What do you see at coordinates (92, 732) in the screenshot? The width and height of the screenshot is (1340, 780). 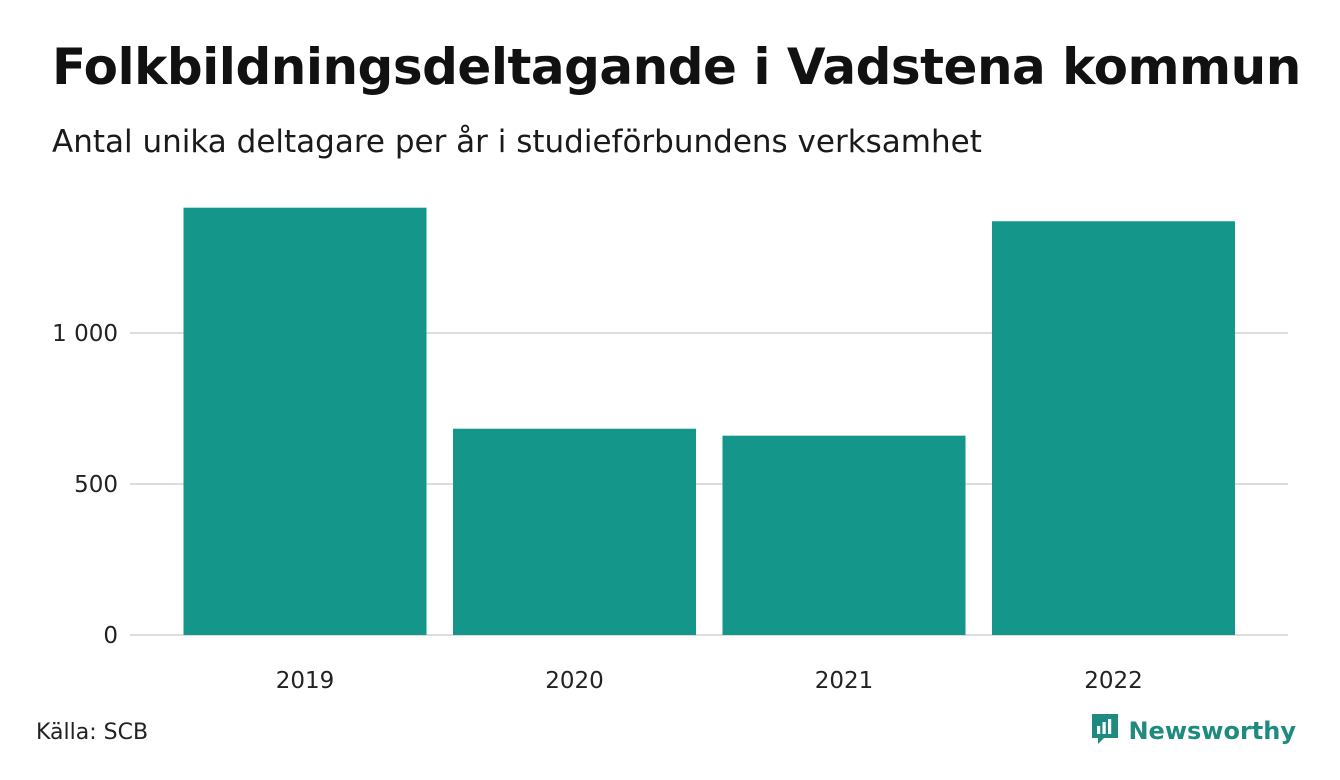 I see `source-note: Källa: SCB` at bounding box center [92, 732].